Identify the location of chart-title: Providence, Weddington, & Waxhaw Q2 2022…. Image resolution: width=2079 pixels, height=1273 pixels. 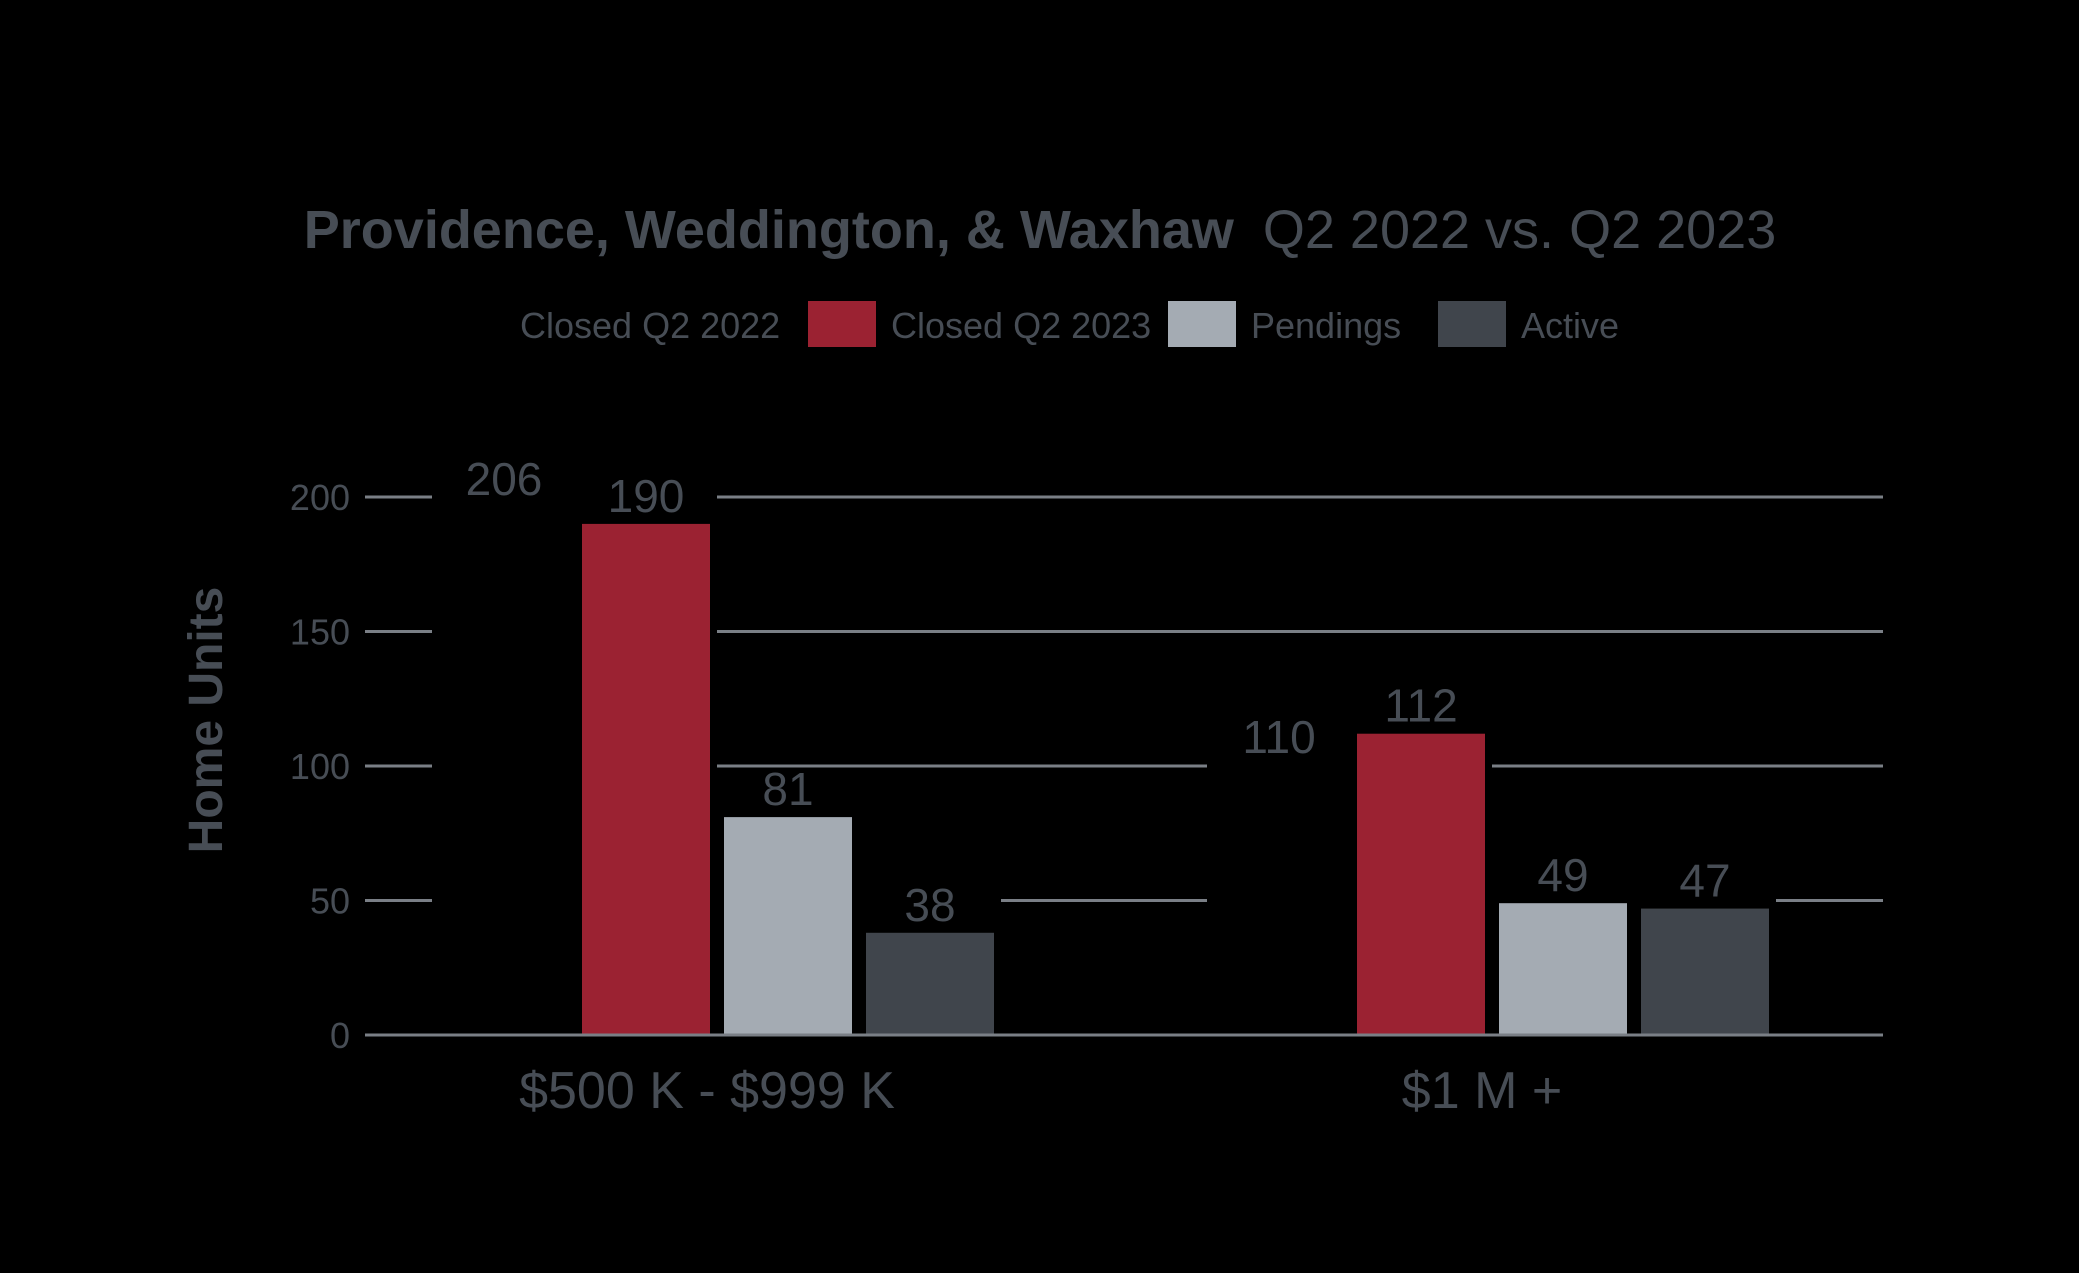
(1040, 230).